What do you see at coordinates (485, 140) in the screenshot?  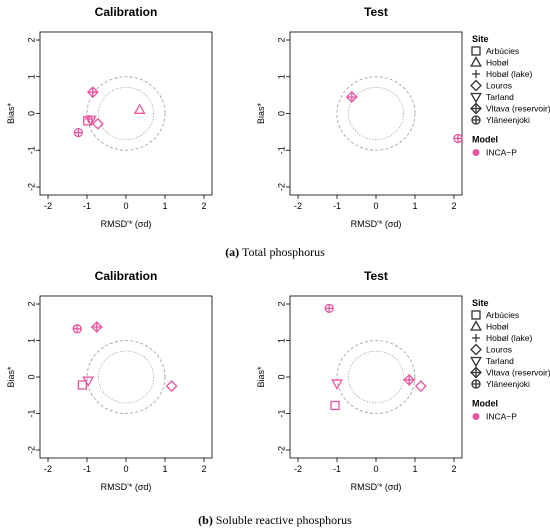 I see `legend-model-title: Model` at bounding box center [485, 140].